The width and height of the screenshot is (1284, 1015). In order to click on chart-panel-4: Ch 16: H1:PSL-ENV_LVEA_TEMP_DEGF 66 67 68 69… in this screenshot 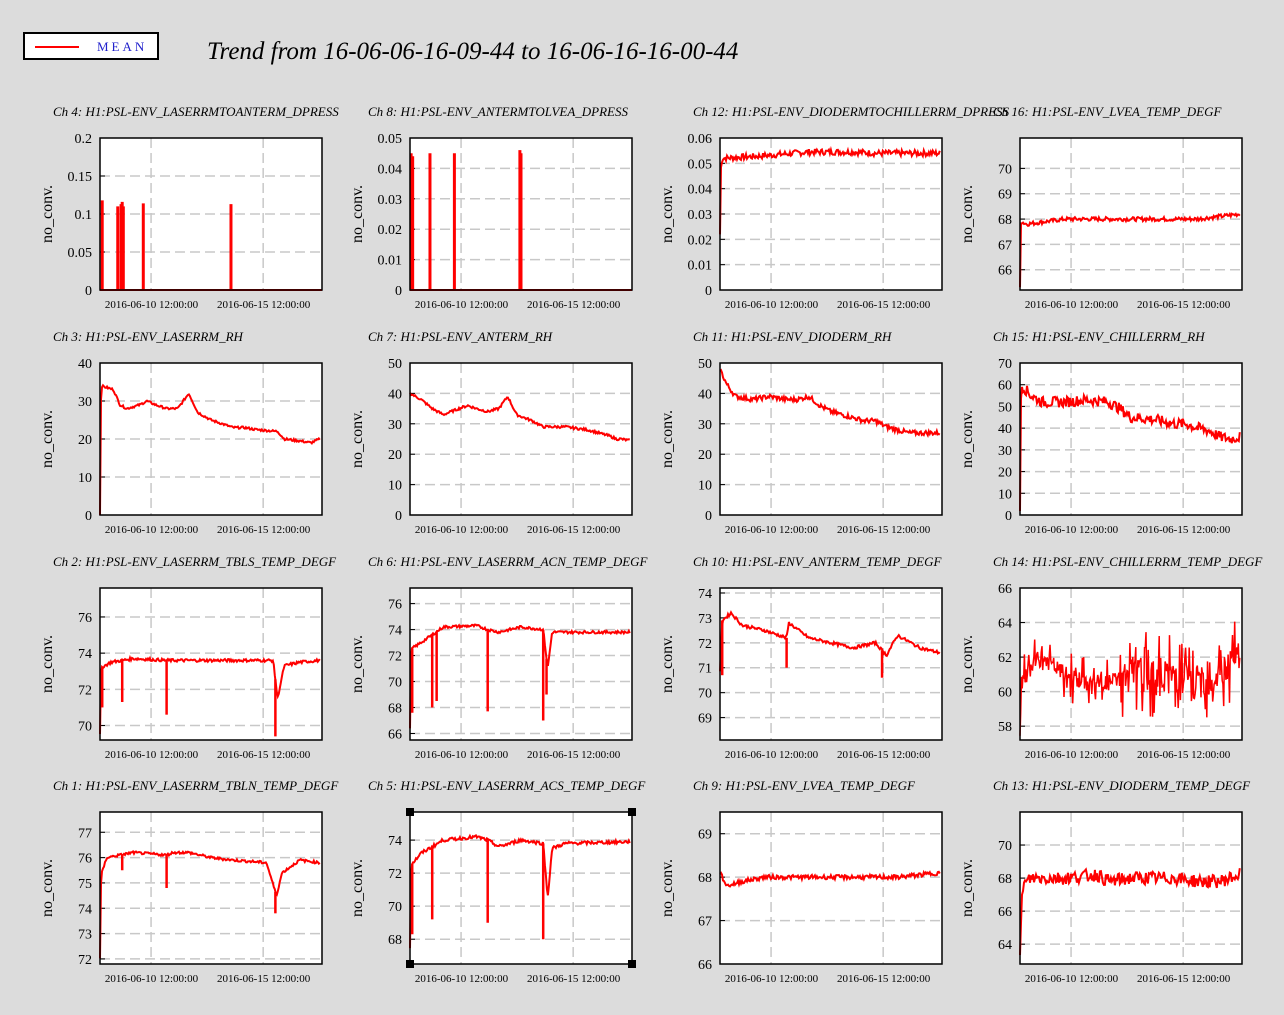, I will do `click(1101, 207)`.